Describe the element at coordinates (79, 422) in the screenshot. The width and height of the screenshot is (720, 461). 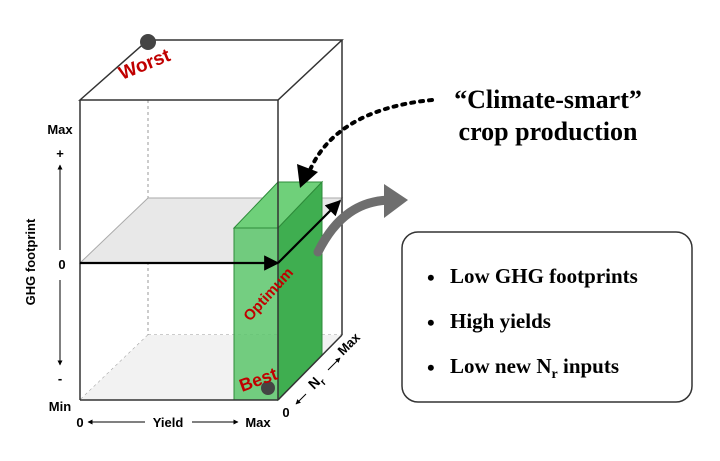
I see `yield-zero: 0` at that location.